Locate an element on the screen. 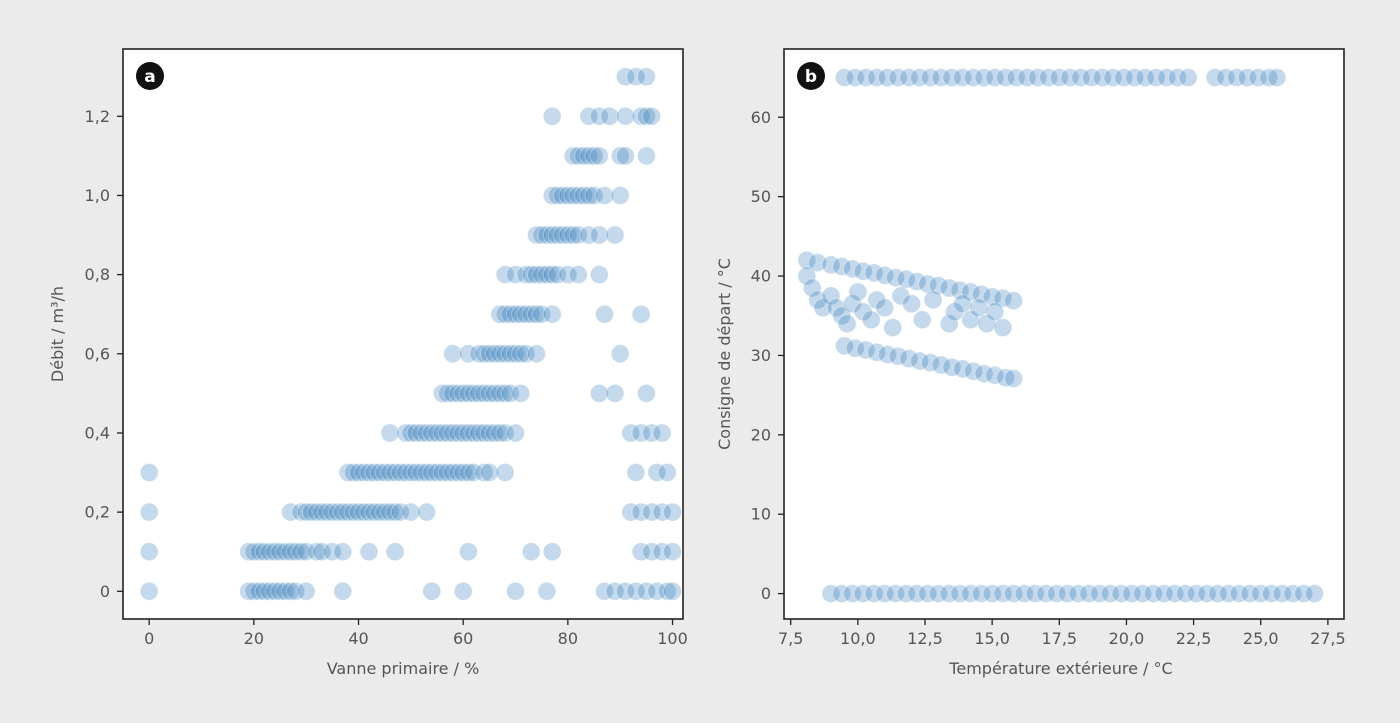 Image resolution: width=1400 pixels, height=723 pixels. panel-b-x-tick-label: 20,0 is located at coordinates (1127, 638).